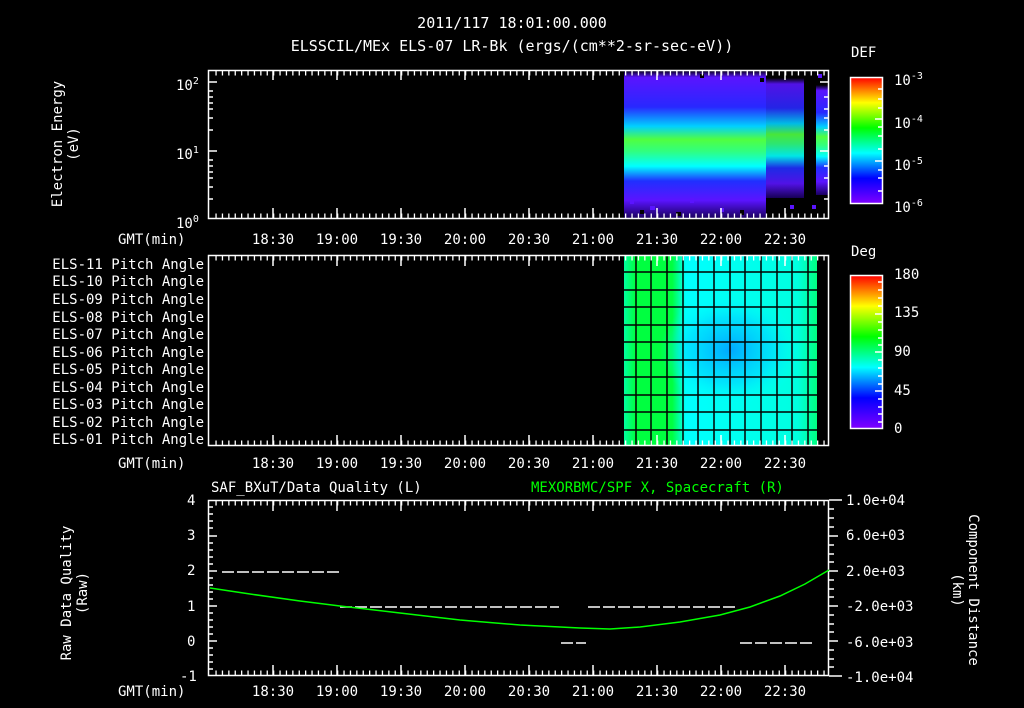  What do you see at coordinates (902, 352) in the screenshot?
I see `deg-tick-90: 90` at bounding box center [902, 352].